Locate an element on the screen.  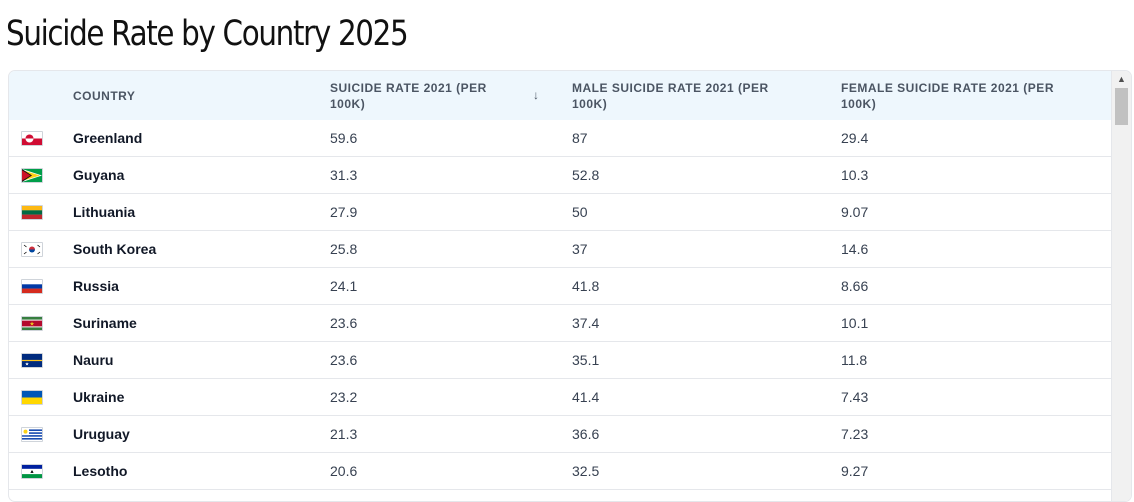
male-rate-cell: 32.5 is located at coordinates (586, 471).